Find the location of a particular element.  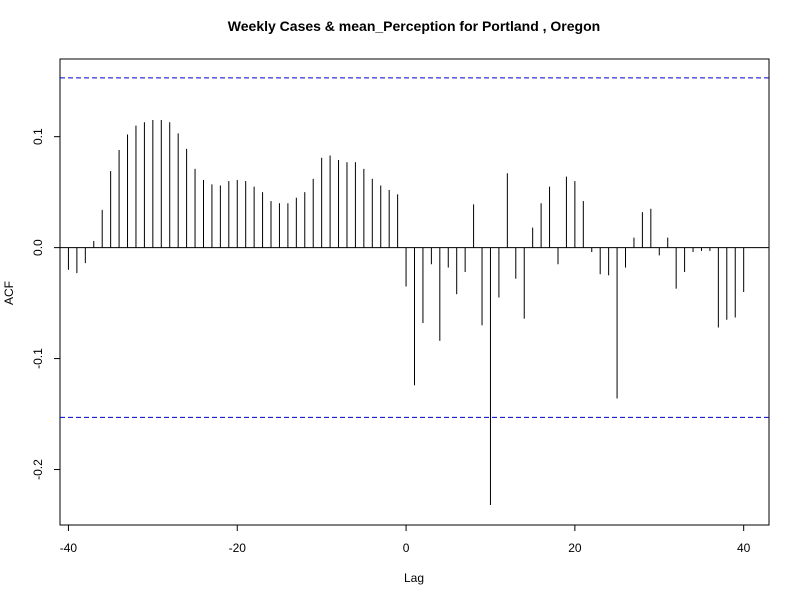

x-axis-label: Lag is located at coordinates (414, 578).